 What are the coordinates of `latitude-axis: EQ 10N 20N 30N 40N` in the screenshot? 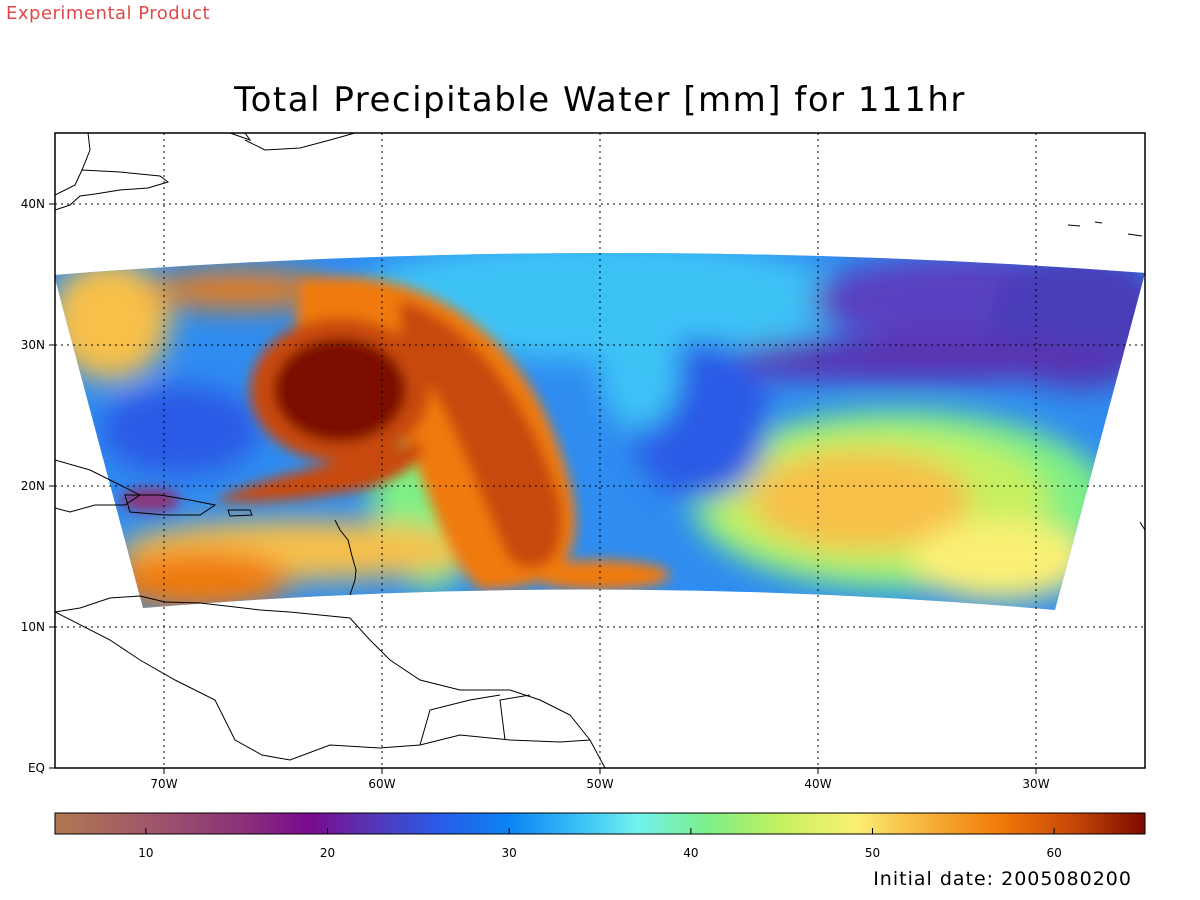 It's located at (38, 486).